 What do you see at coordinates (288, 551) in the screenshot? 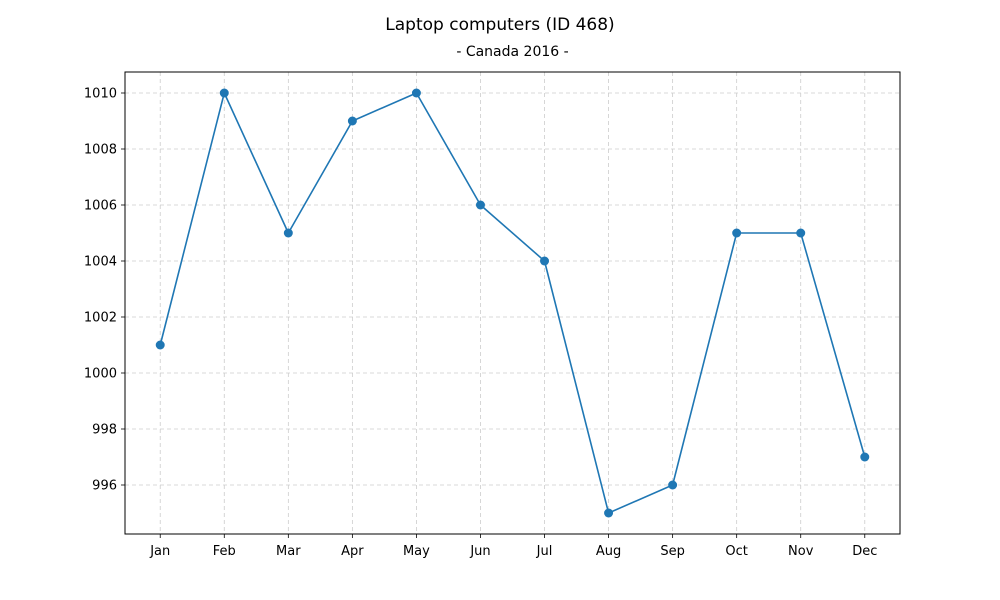
I see `x-tick-label: Mar` at bounding box center [288, 551].